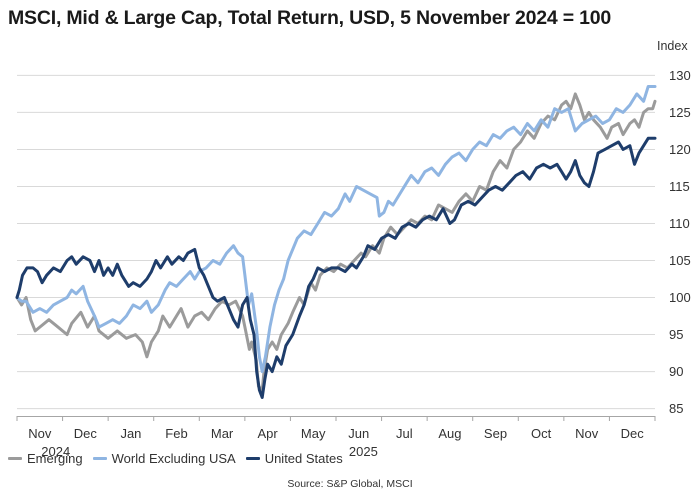 The image size is (700, 500). I want to click on x-tick-label: Mar, so click(222, 433).